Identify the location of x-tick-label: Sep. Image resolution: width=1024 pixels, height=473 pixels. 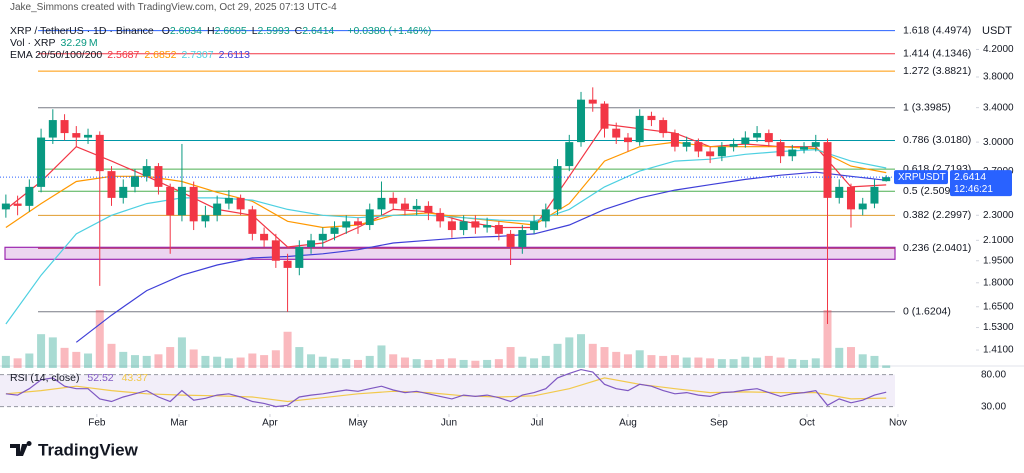
(719, 423).